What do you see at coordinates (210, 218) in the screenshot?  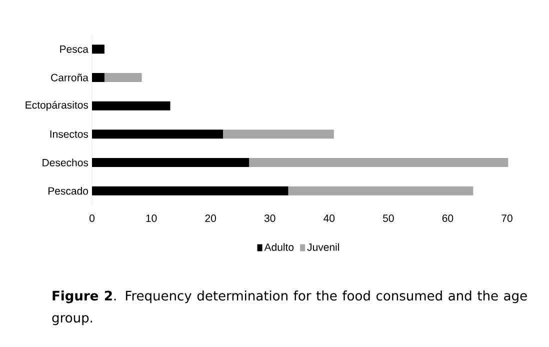 I see `x-tick-label: 20` at bounding box center [210, 218].